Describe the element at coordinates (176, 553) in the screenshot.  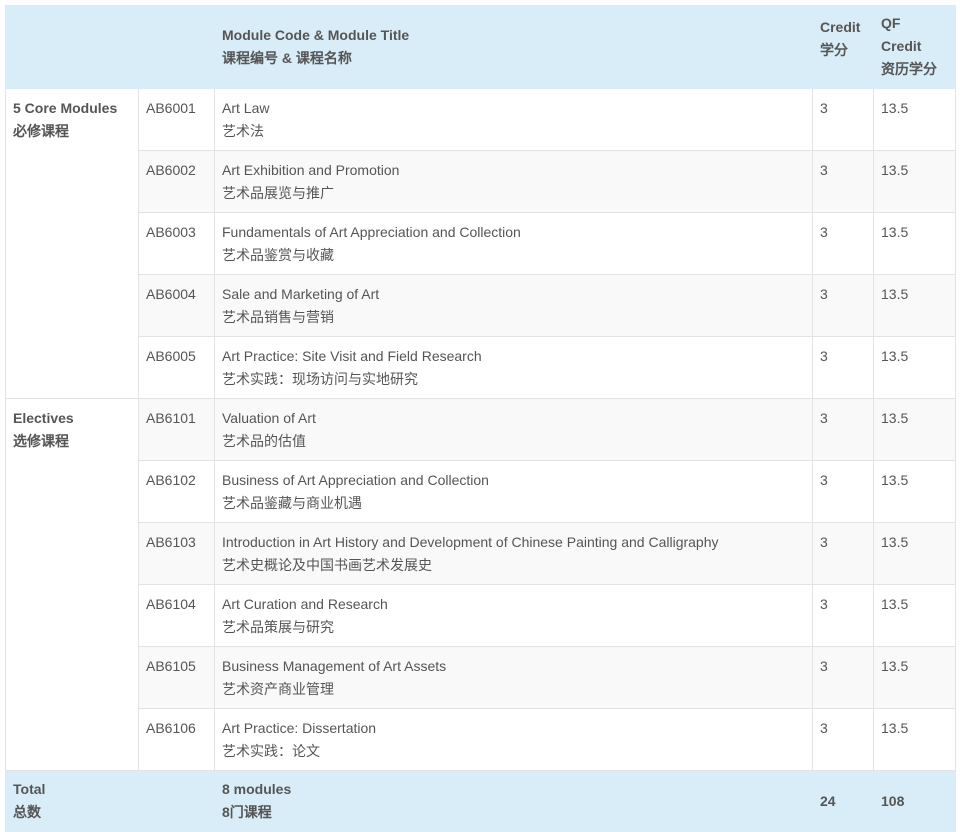
I see `module-code: AB6103` at that location.